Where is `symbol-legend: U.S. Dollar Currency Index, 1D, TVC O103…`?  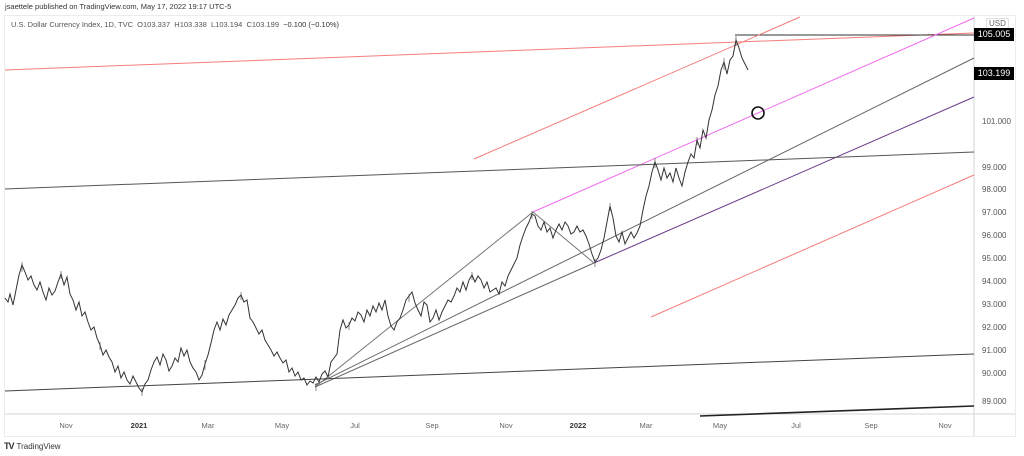
symbol-legend: U.S. Dollar Currency Index, 1D, TVC O103… is located at coordinates (175, 24).